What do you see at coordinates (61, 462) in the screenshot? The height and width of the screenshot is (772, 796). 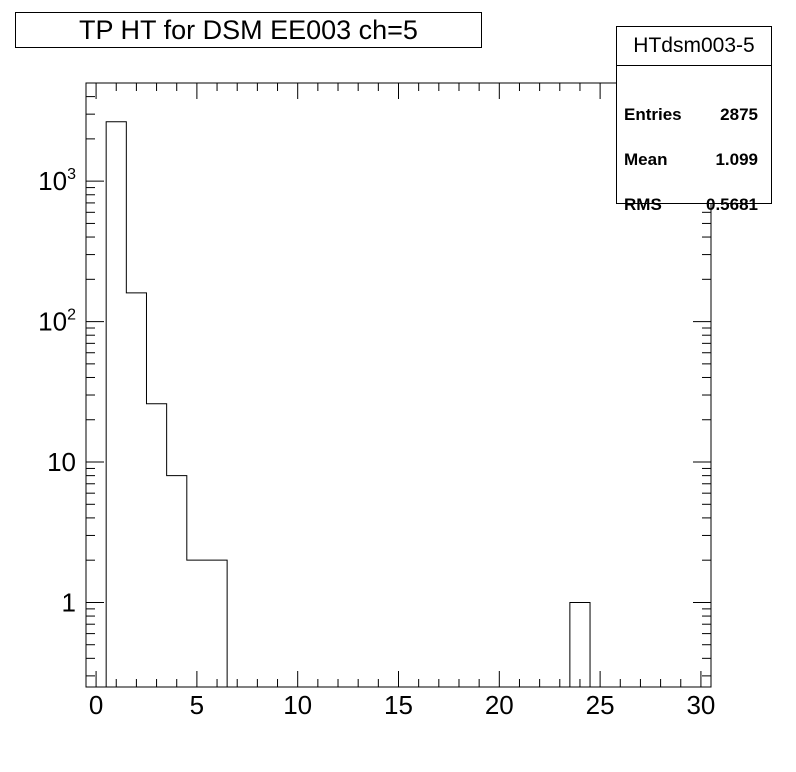 I see `y-tick-label: 10` at bounding box center [61, 462].